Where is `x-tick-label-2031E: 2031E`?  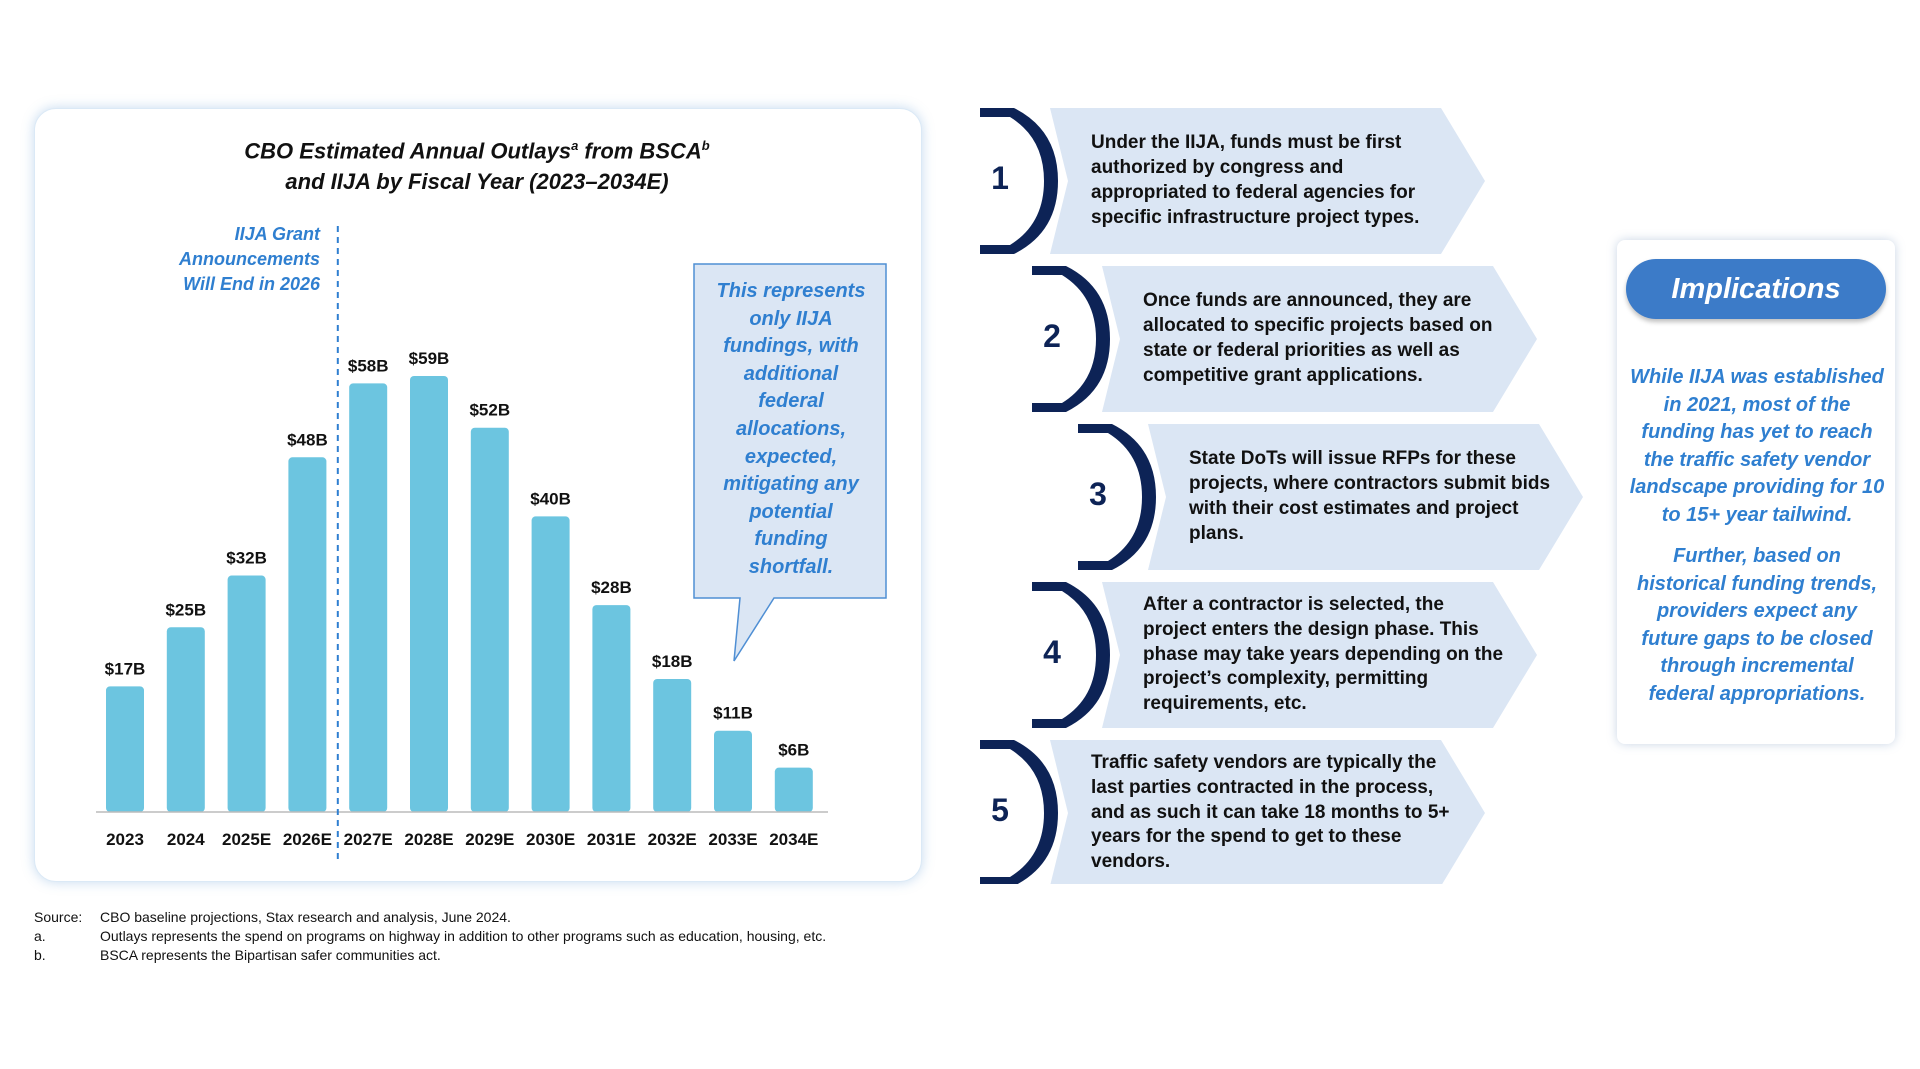 x-tick-label-2031E: 2031E is located at coordinates (611, 839).